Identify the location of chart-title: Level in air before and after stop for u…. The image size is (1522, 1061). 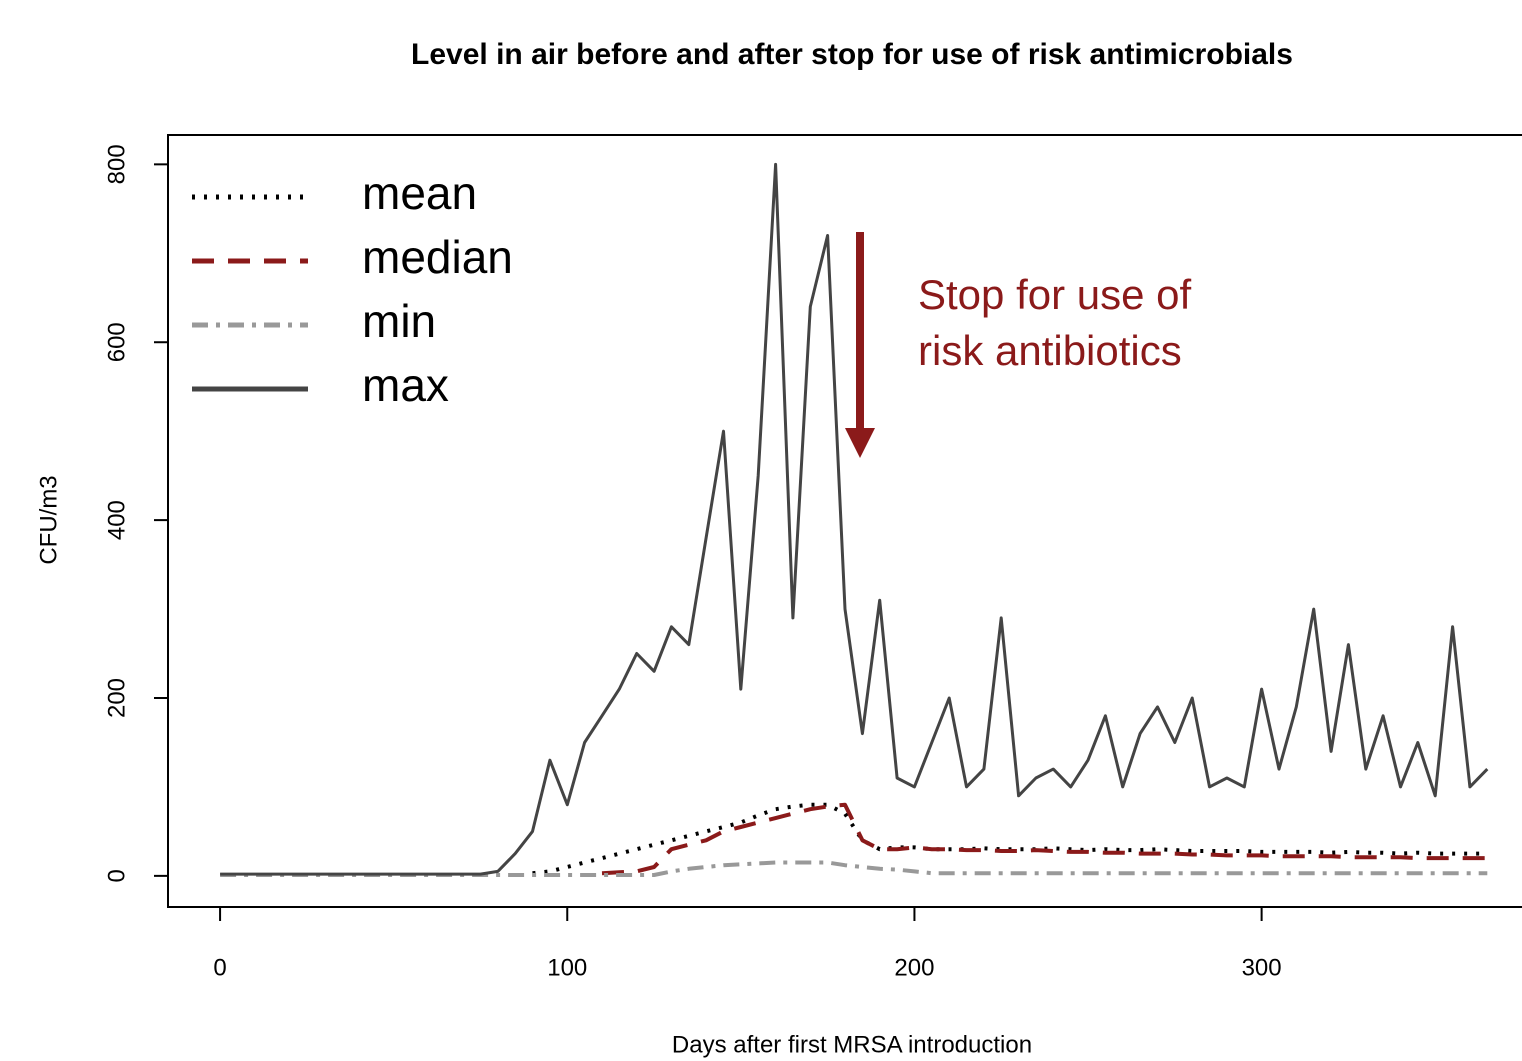
(852, 54).